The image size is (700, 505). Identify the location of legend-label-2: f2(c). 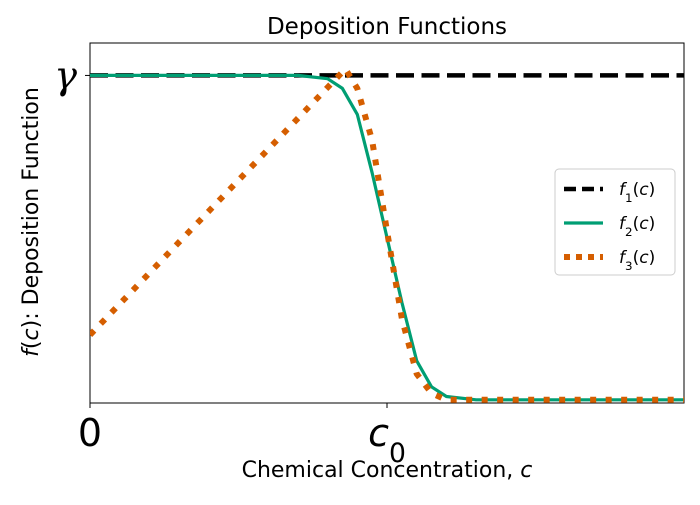
(637, 226).